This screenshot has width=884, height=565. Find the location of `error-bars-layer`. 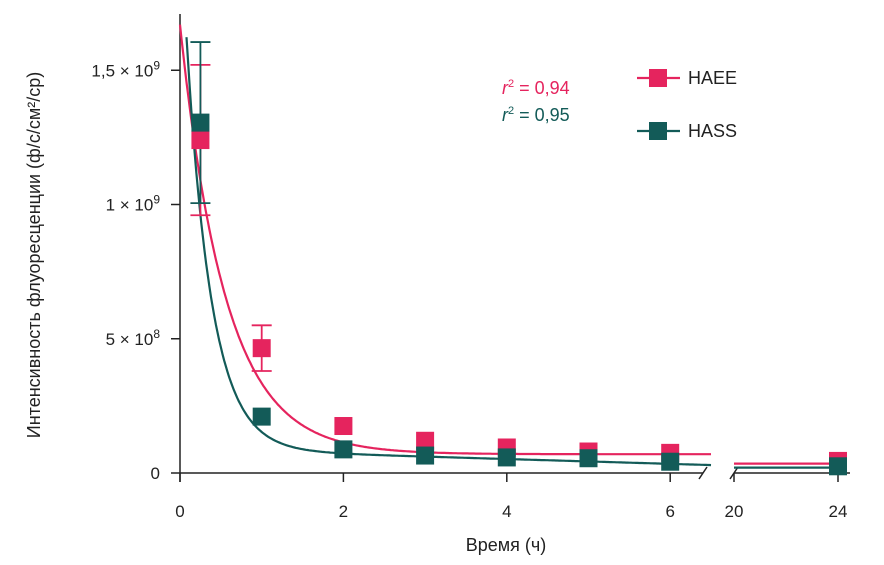

error-bars-layer is located at coordinates (231, 206).